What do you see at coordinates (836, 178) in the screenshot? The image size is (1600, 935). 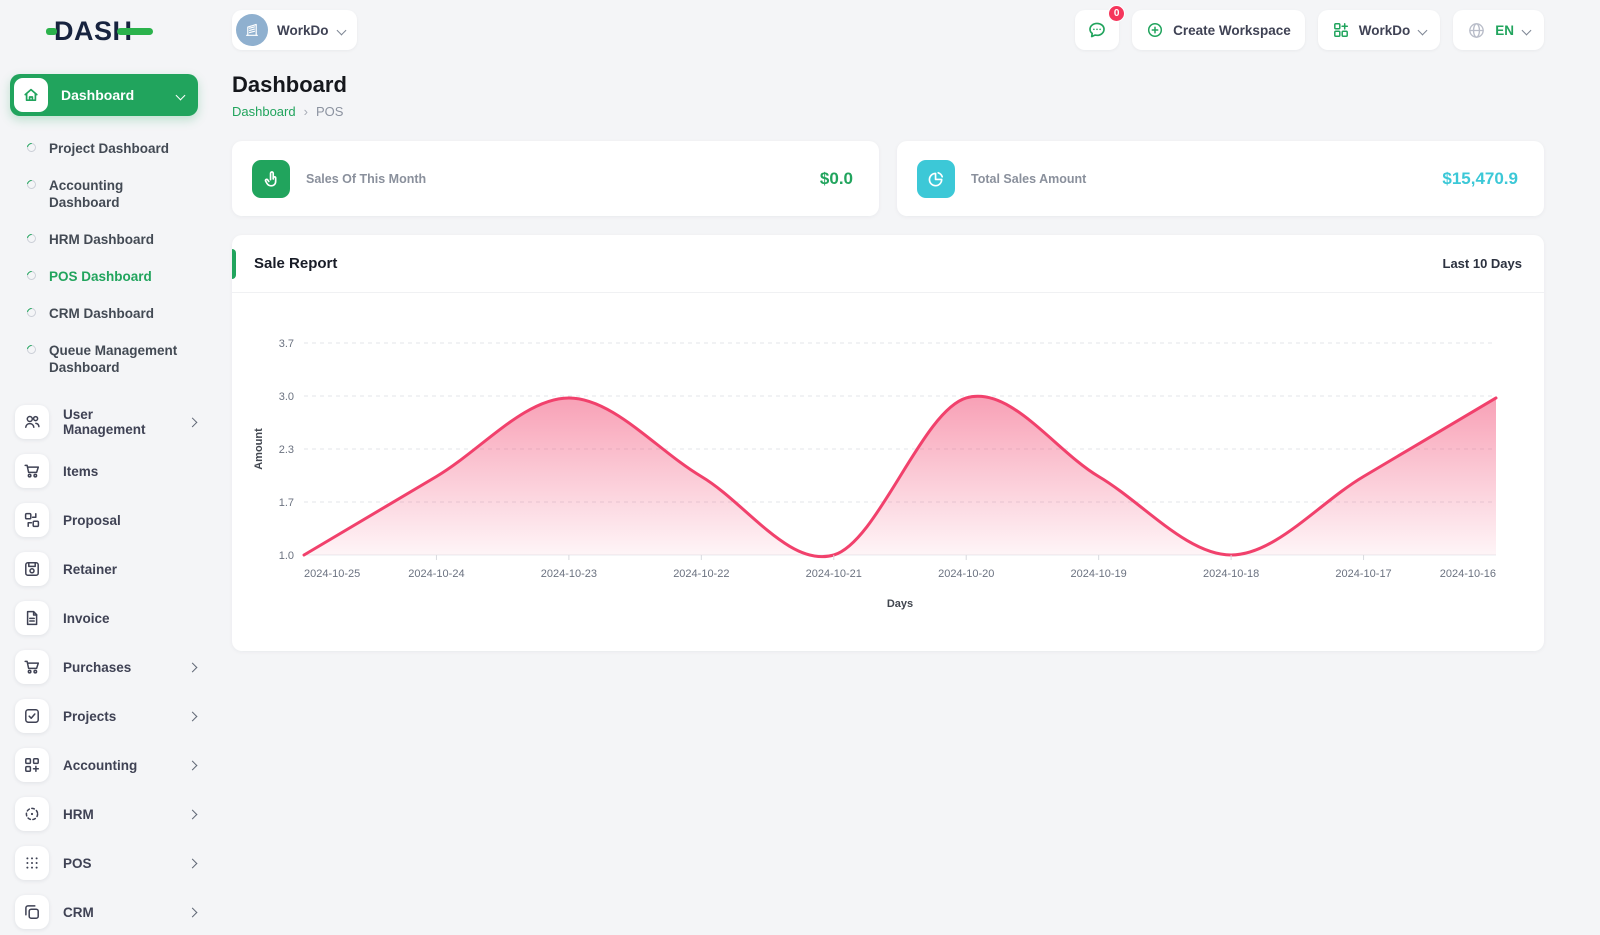 I see `stat-value: $0.0` at bounding box center [836, 178].